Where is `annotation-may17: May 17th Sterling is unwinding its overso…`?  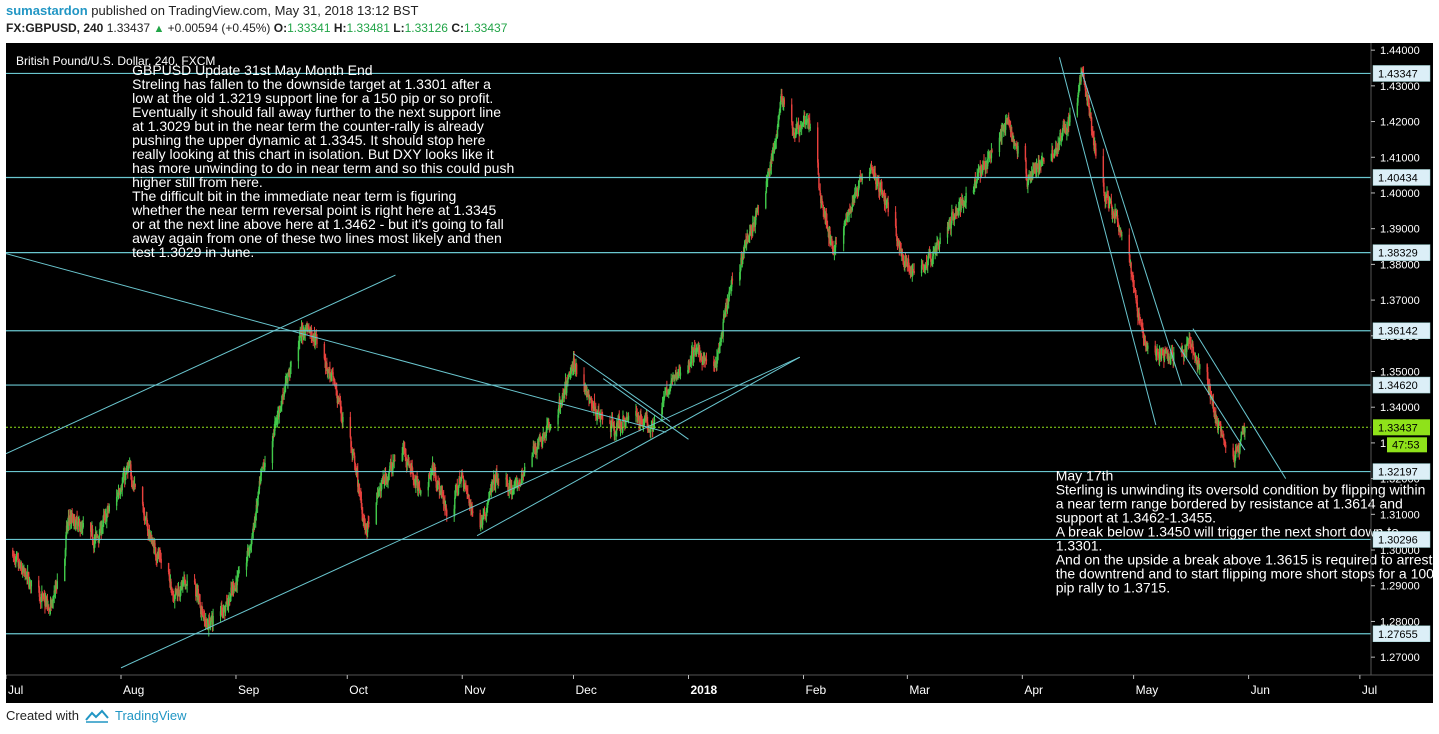
annotation-may17: May 17th Sterling is unwinding its overso… is located at coordinates (1244, 531).